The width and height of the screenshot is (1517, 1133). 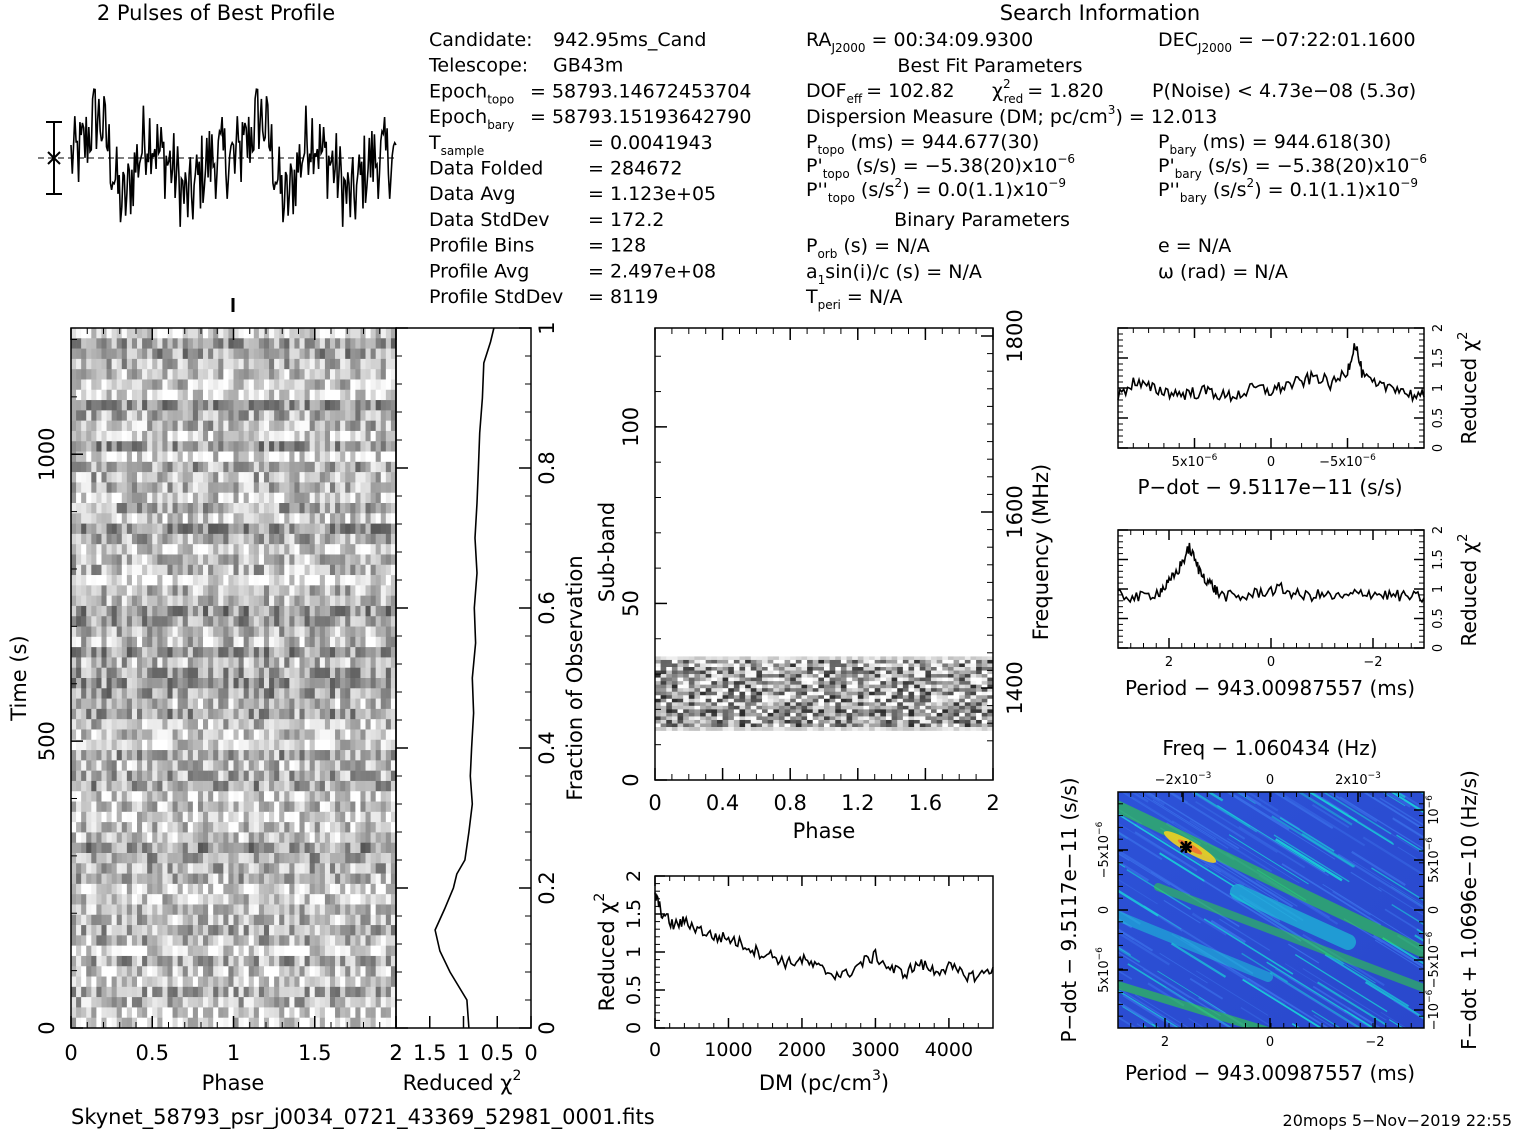 What do you see at coordinates (234, 678) in the screenshot?
I see `time-phase-heatmap` at bounding box center [234, 678].